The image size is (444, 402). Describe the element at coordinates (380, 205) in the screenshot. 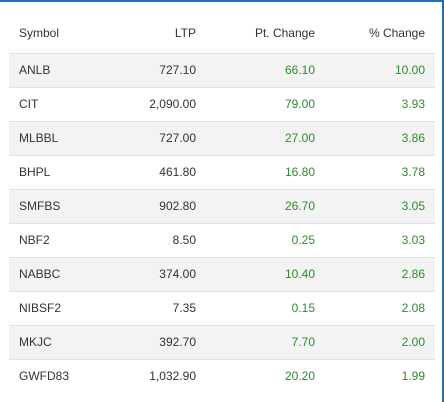

I see `cell-pct-change: 3.05` at that location.